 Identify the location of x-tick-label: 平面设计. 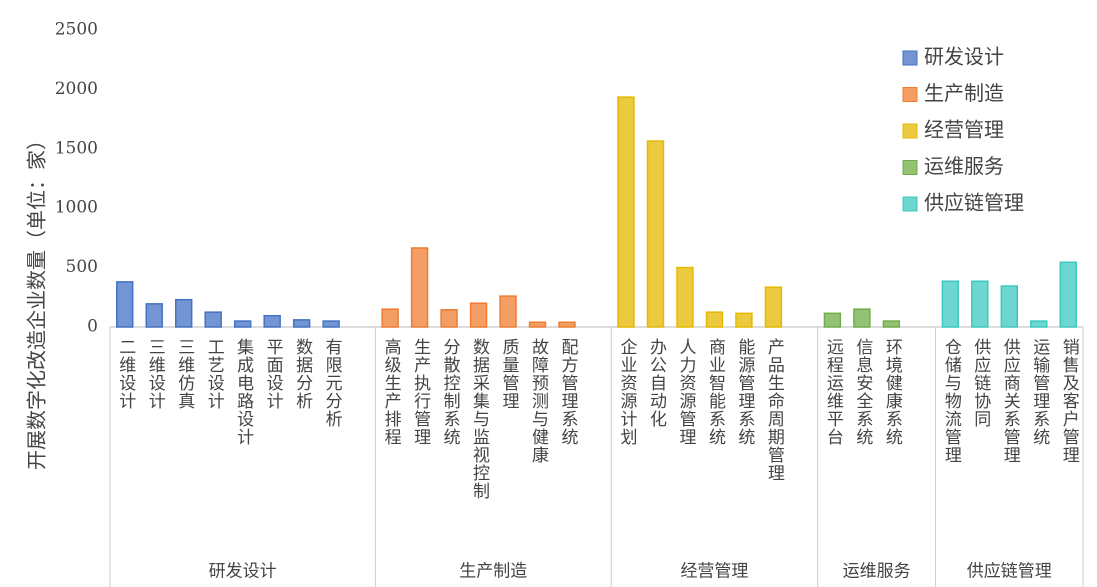
(273, 374).